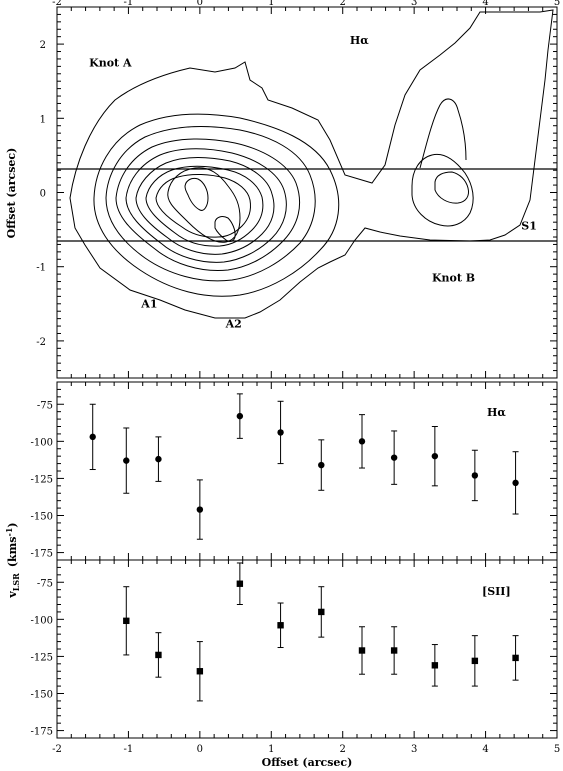  Describe the element at coordinates (271, 4) in the screenshot. I see `x-tick-label-top: 1` at that location.